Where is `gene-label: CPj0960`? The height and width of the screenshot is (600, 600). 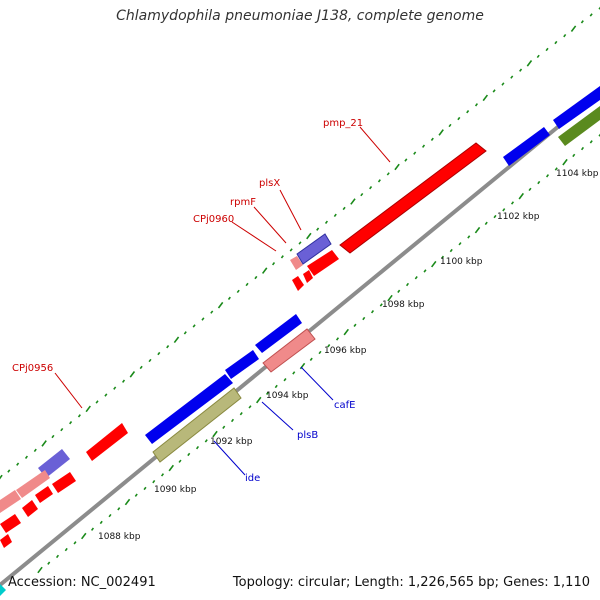 gene-label: CPj0960 is located at coordinates (213, 219).